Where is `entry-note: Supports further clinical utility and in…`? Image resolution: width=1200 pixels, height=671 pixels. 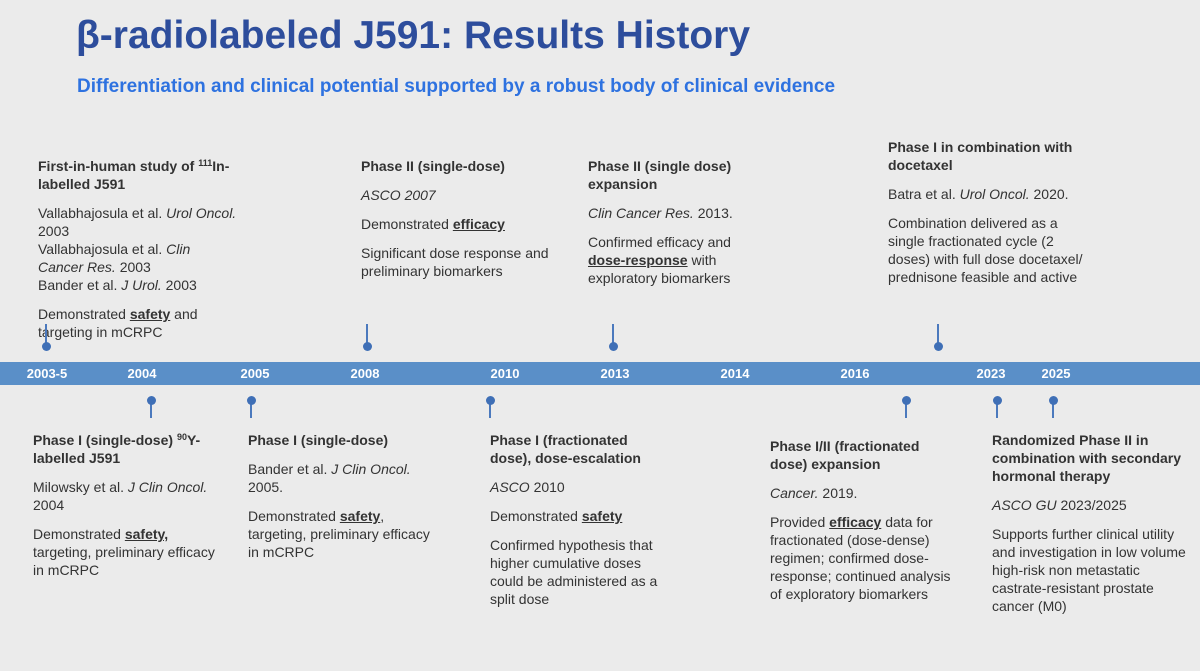
entry-note: Supports further clinical utility and in… is located at coordinates (1095, 570).